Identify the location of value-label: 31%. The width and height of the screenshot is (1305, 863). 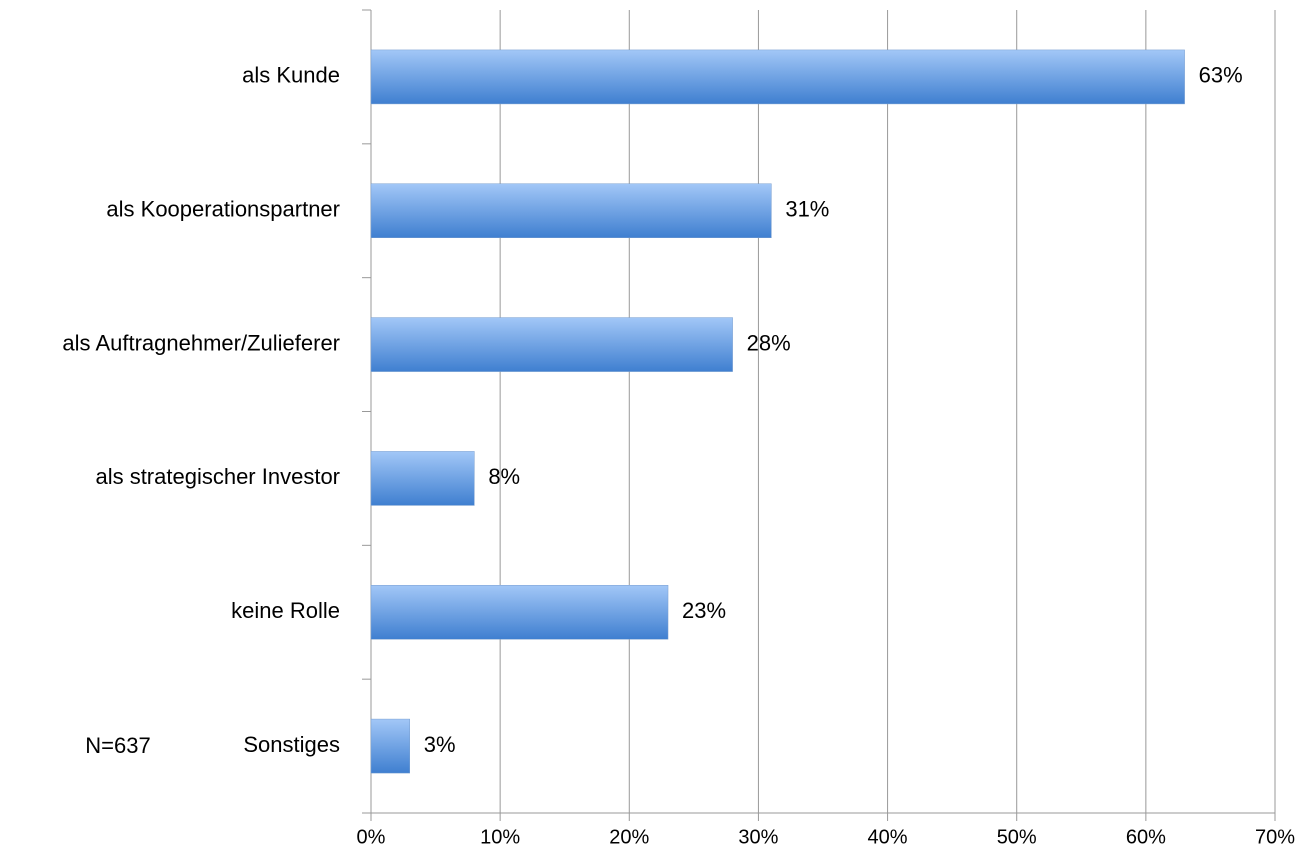
(807, 209).